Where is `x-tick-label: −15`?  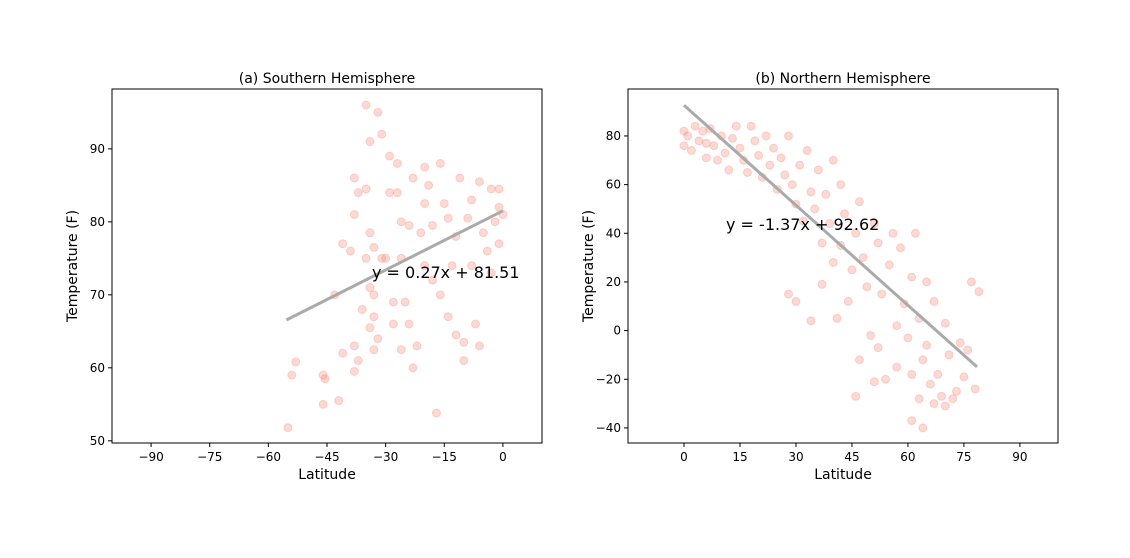
x-tick-label: −15 is located at coordinates (444, 457).